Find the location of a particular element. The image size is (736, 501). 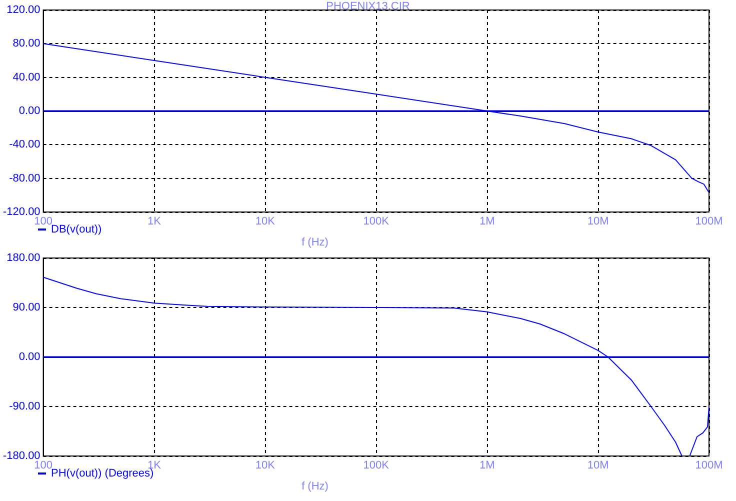

y-tick-label: -40.00 is located at coordinates (24, 144).